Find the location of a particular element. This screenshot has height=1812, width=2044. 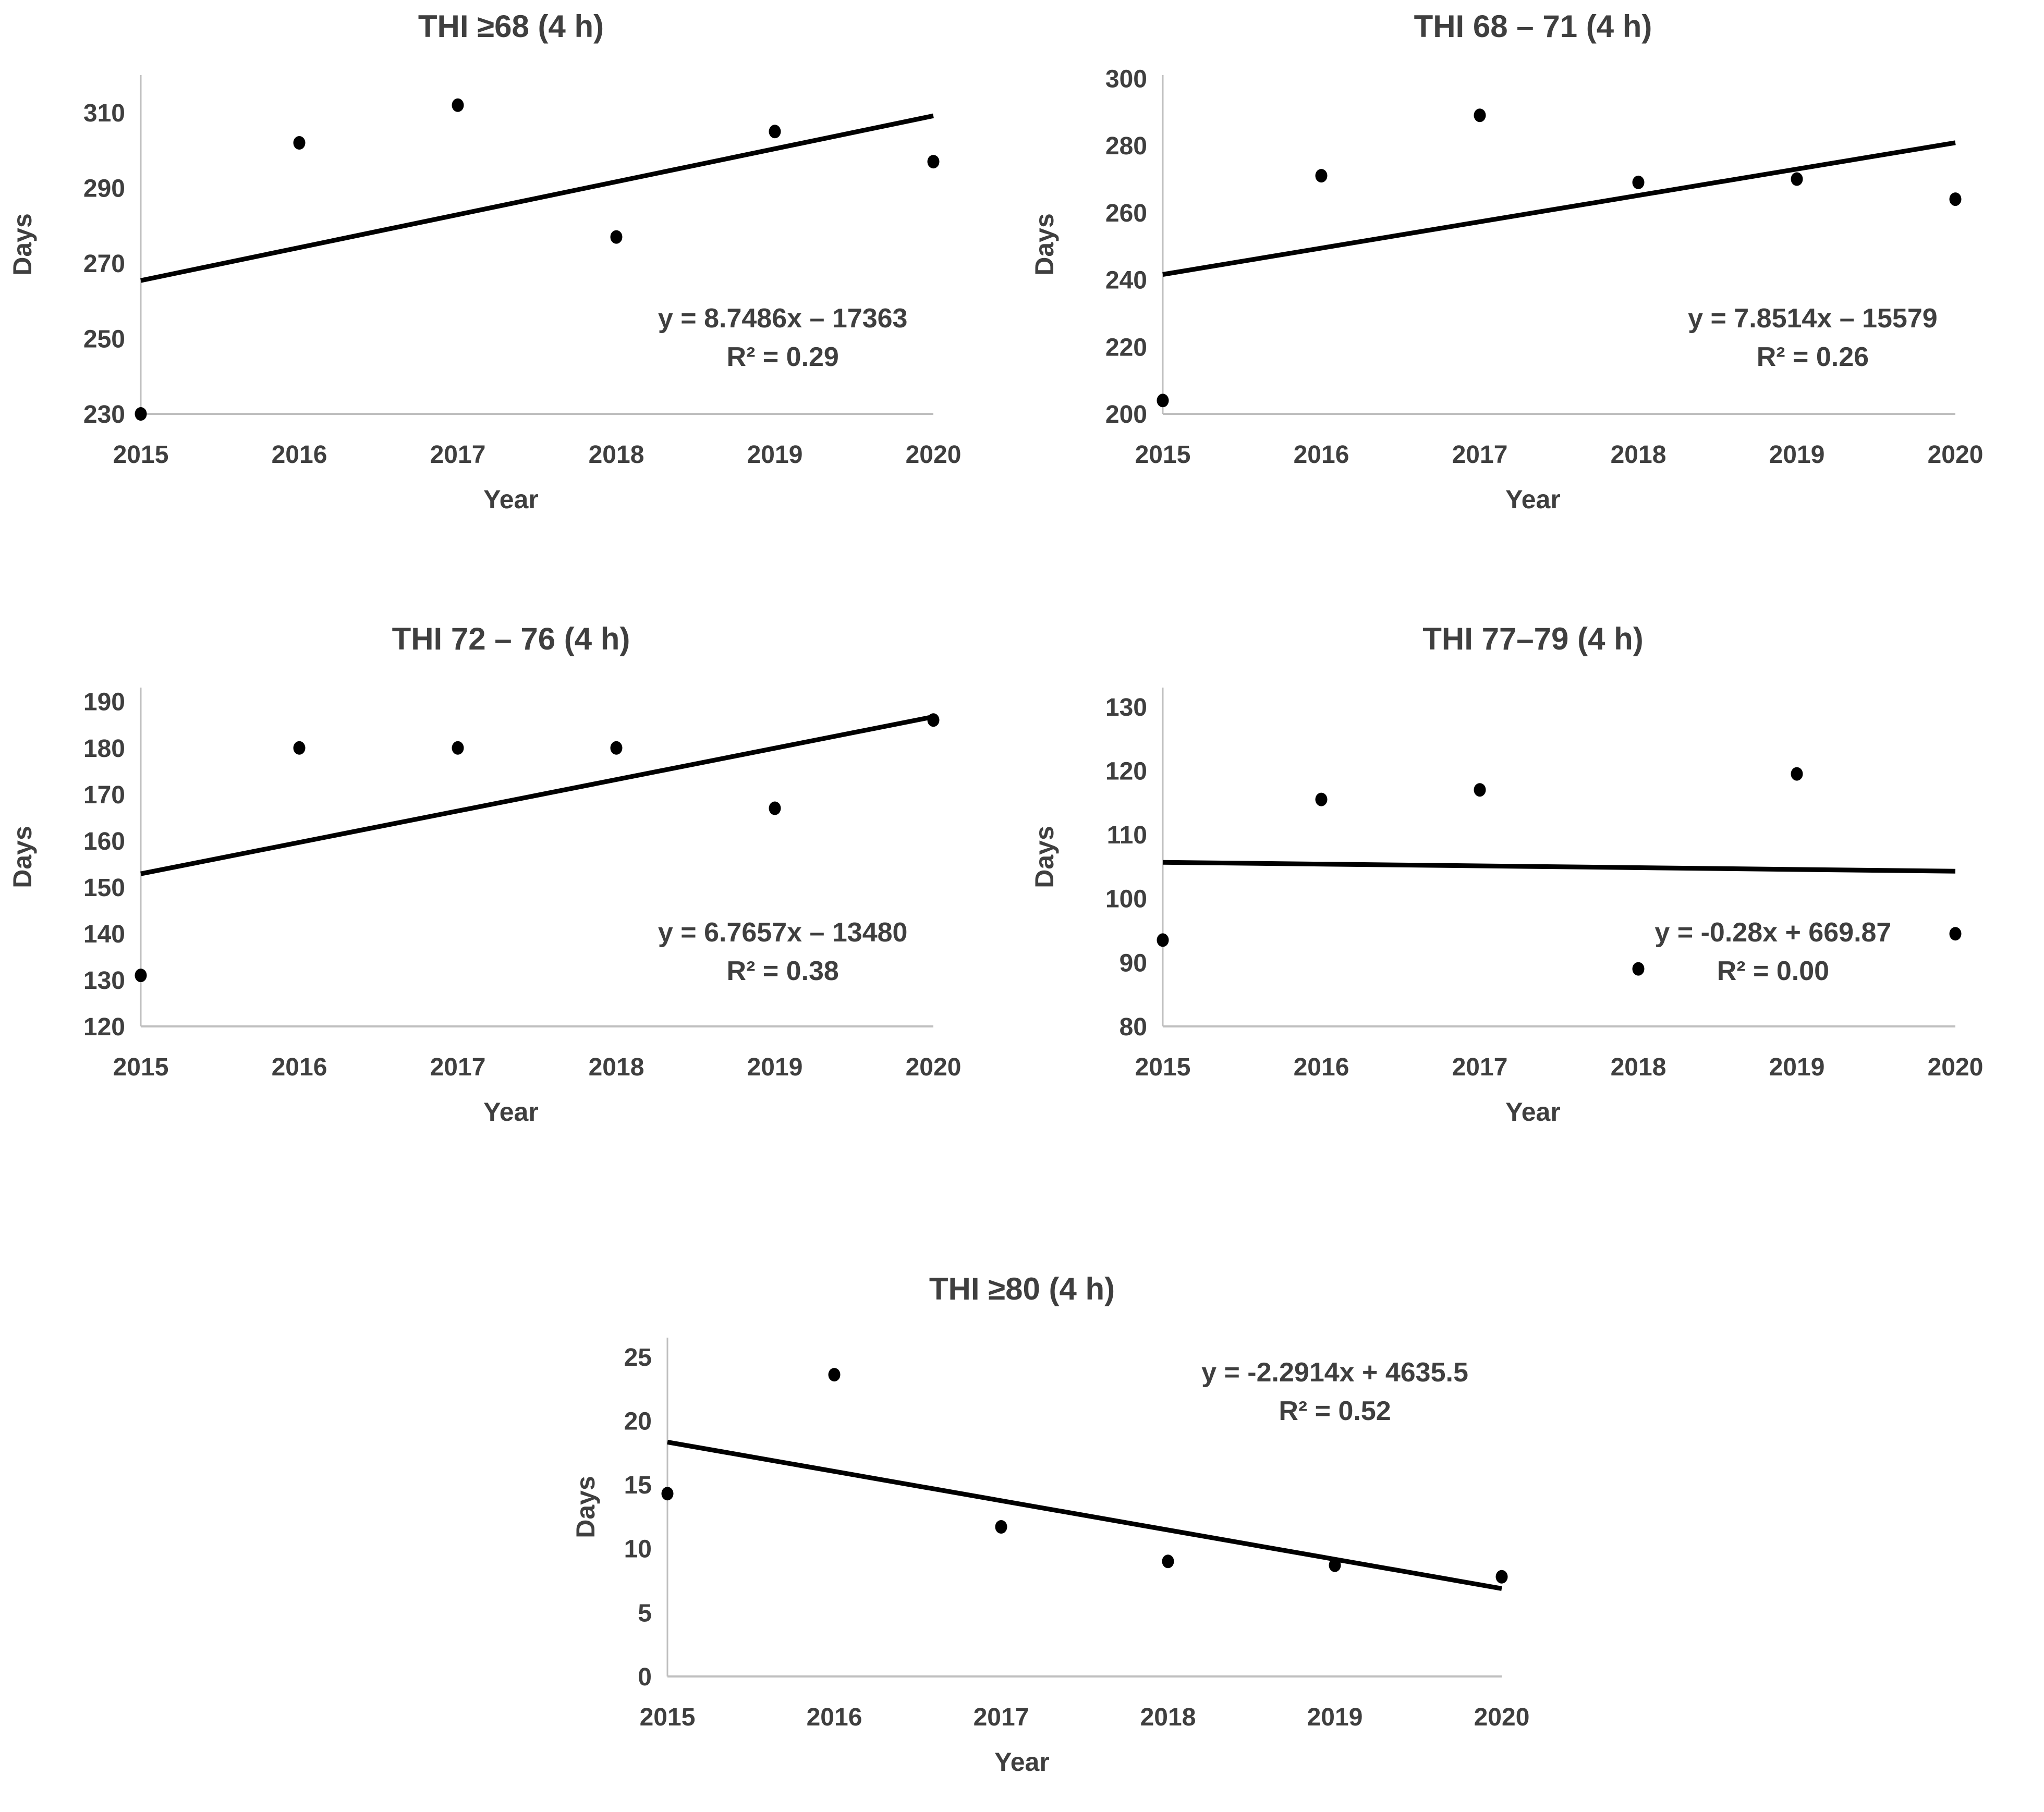

r-squared-text: R² = 0.38 is located at coordinates (782, 971).